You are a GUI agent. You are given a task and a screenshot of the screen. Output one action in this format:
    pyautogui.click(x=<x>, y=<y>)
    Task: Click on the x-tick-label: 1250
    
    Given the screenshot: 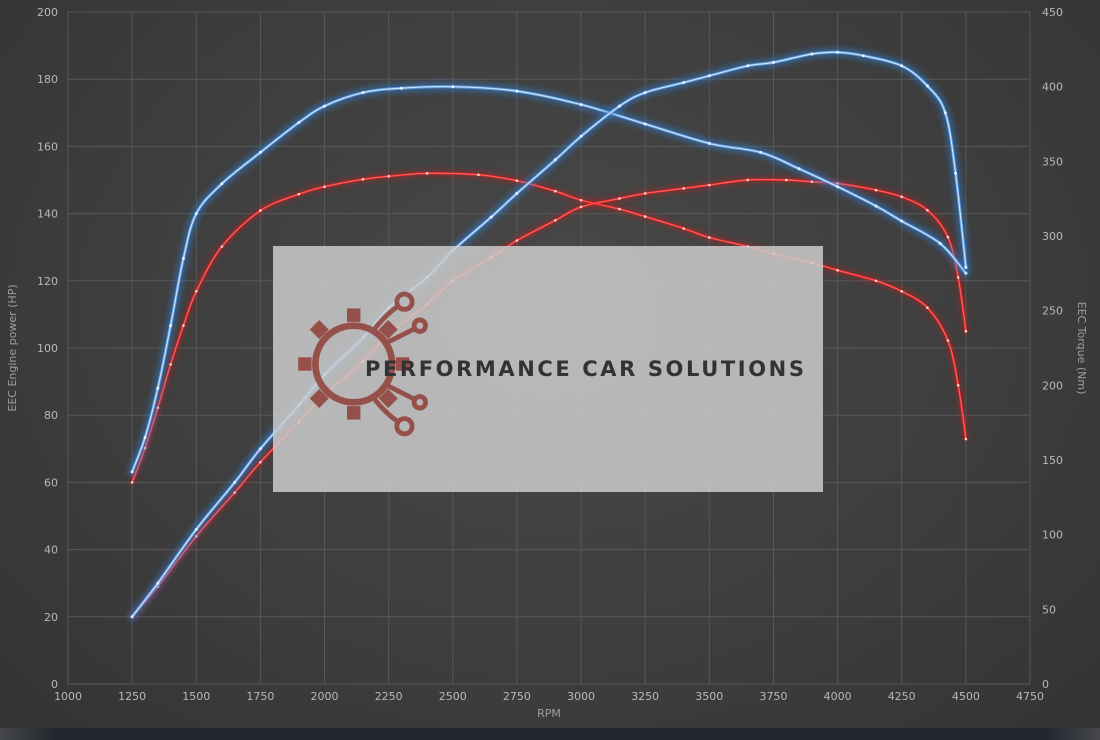 What is the action you would take?
    pyautogui.click(x=132, y=696)
    